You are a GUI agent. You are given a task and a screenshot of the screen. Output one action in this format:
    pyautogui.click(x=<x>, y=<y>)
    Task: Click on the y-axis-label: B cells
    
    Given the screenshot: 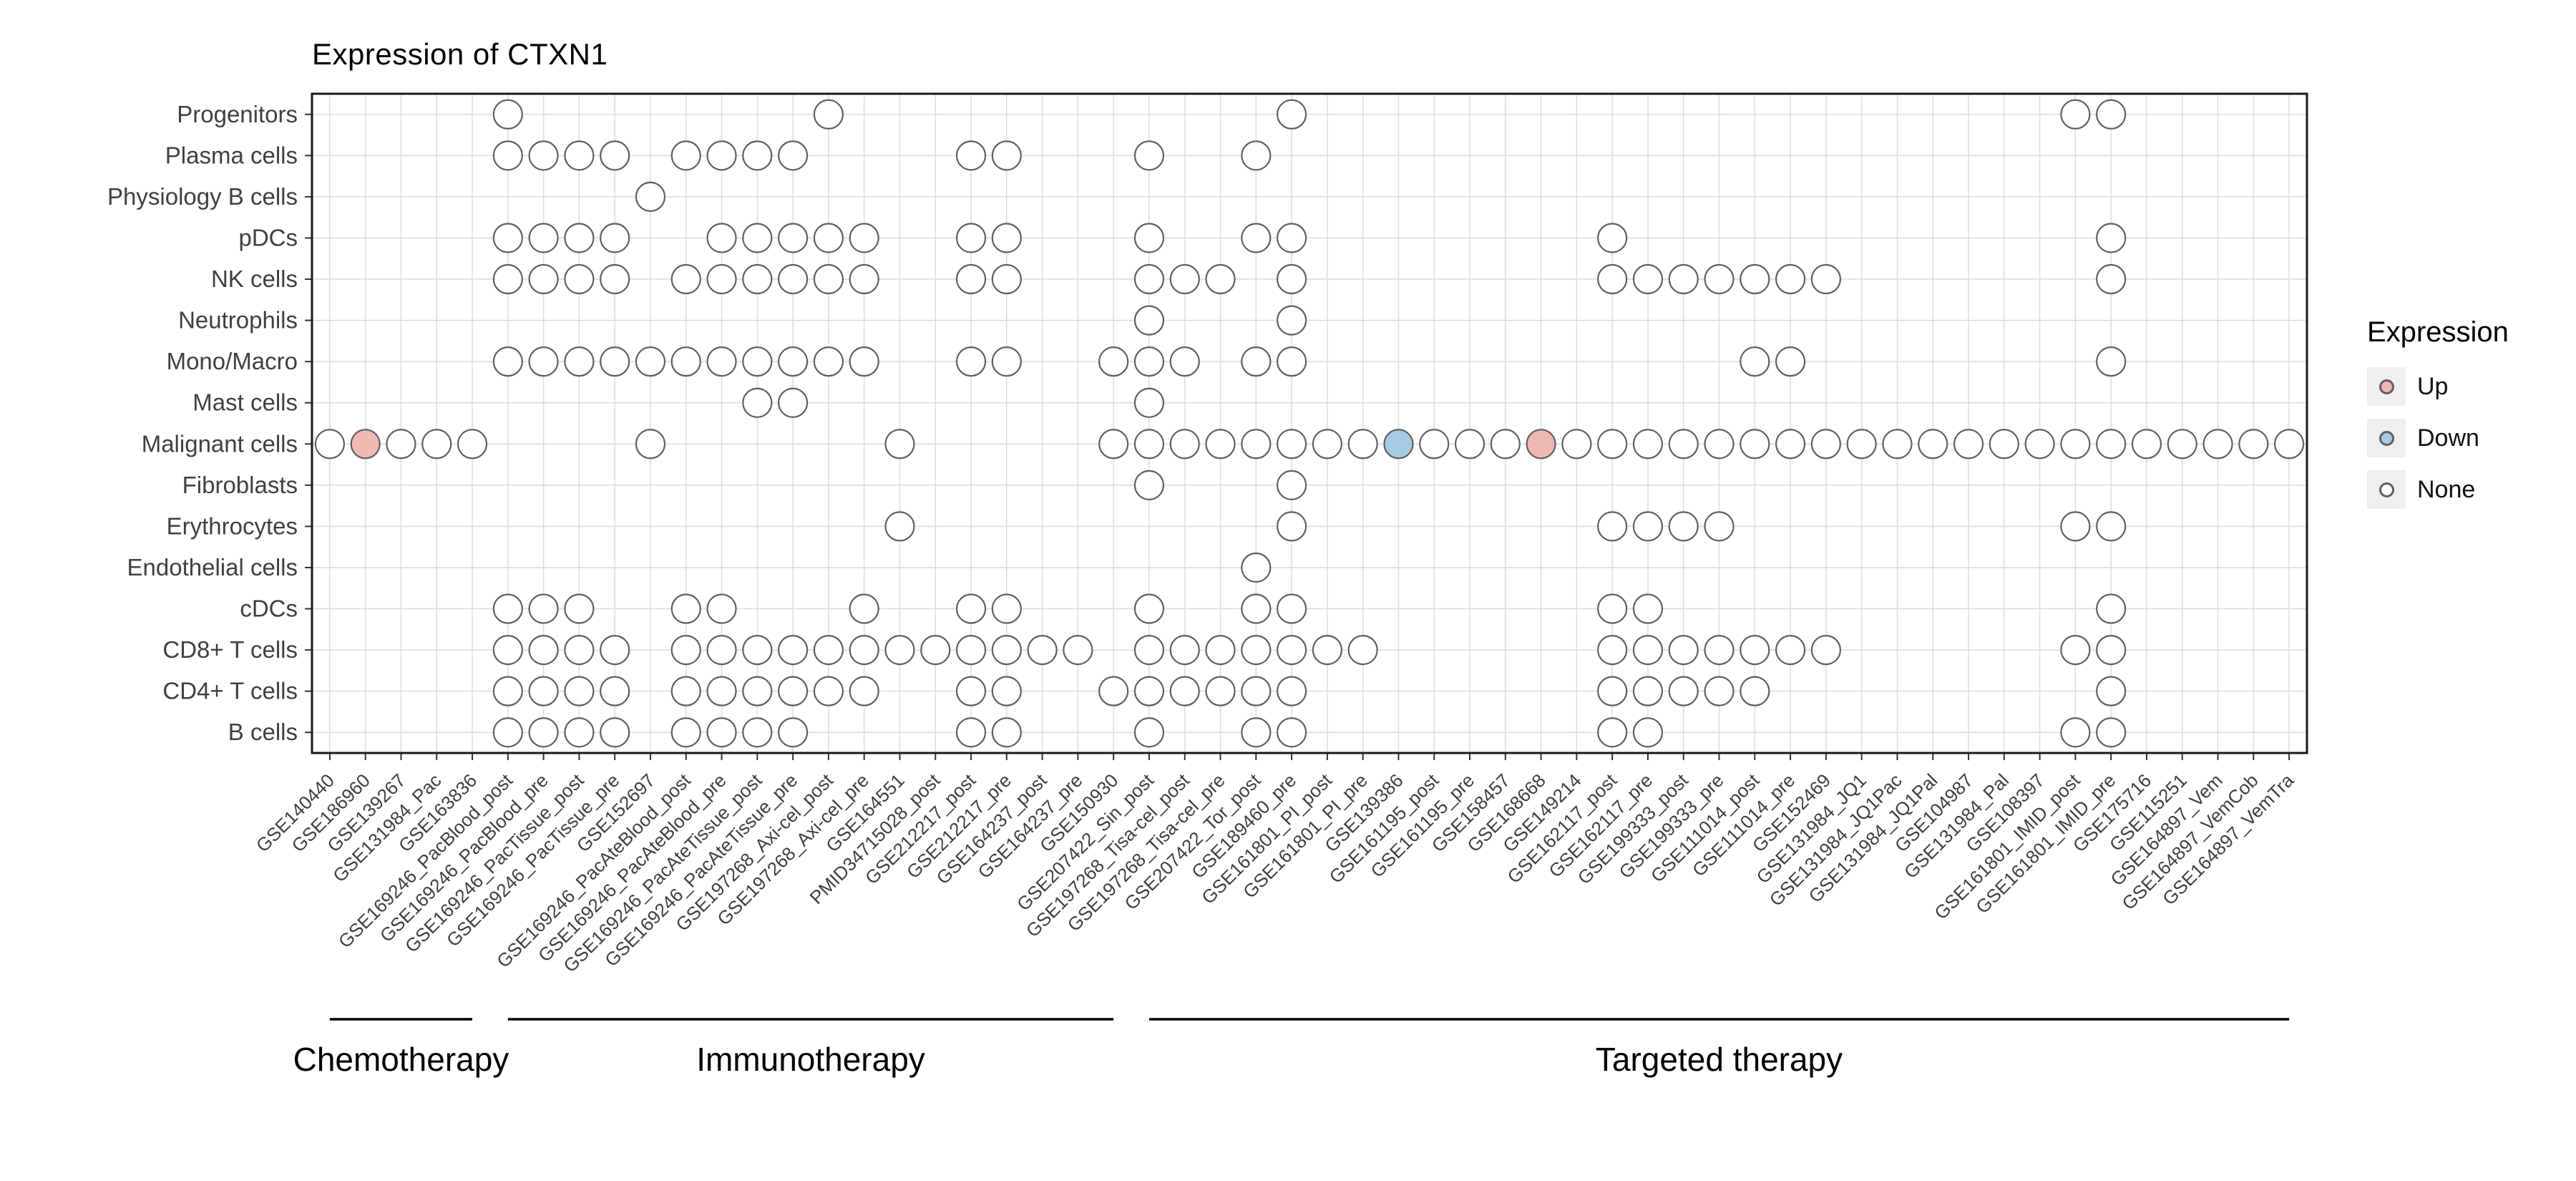 What is the action you would take?
    pyautogui.click(x=263, y=732)
    